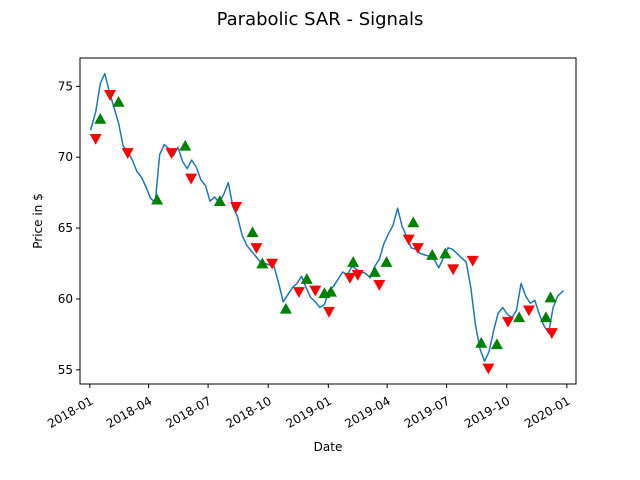  What do you see at coordinates (427, 412) in the screenshot?
I see `x-tick-label: 2019-07` at bounding box center [427, 412].